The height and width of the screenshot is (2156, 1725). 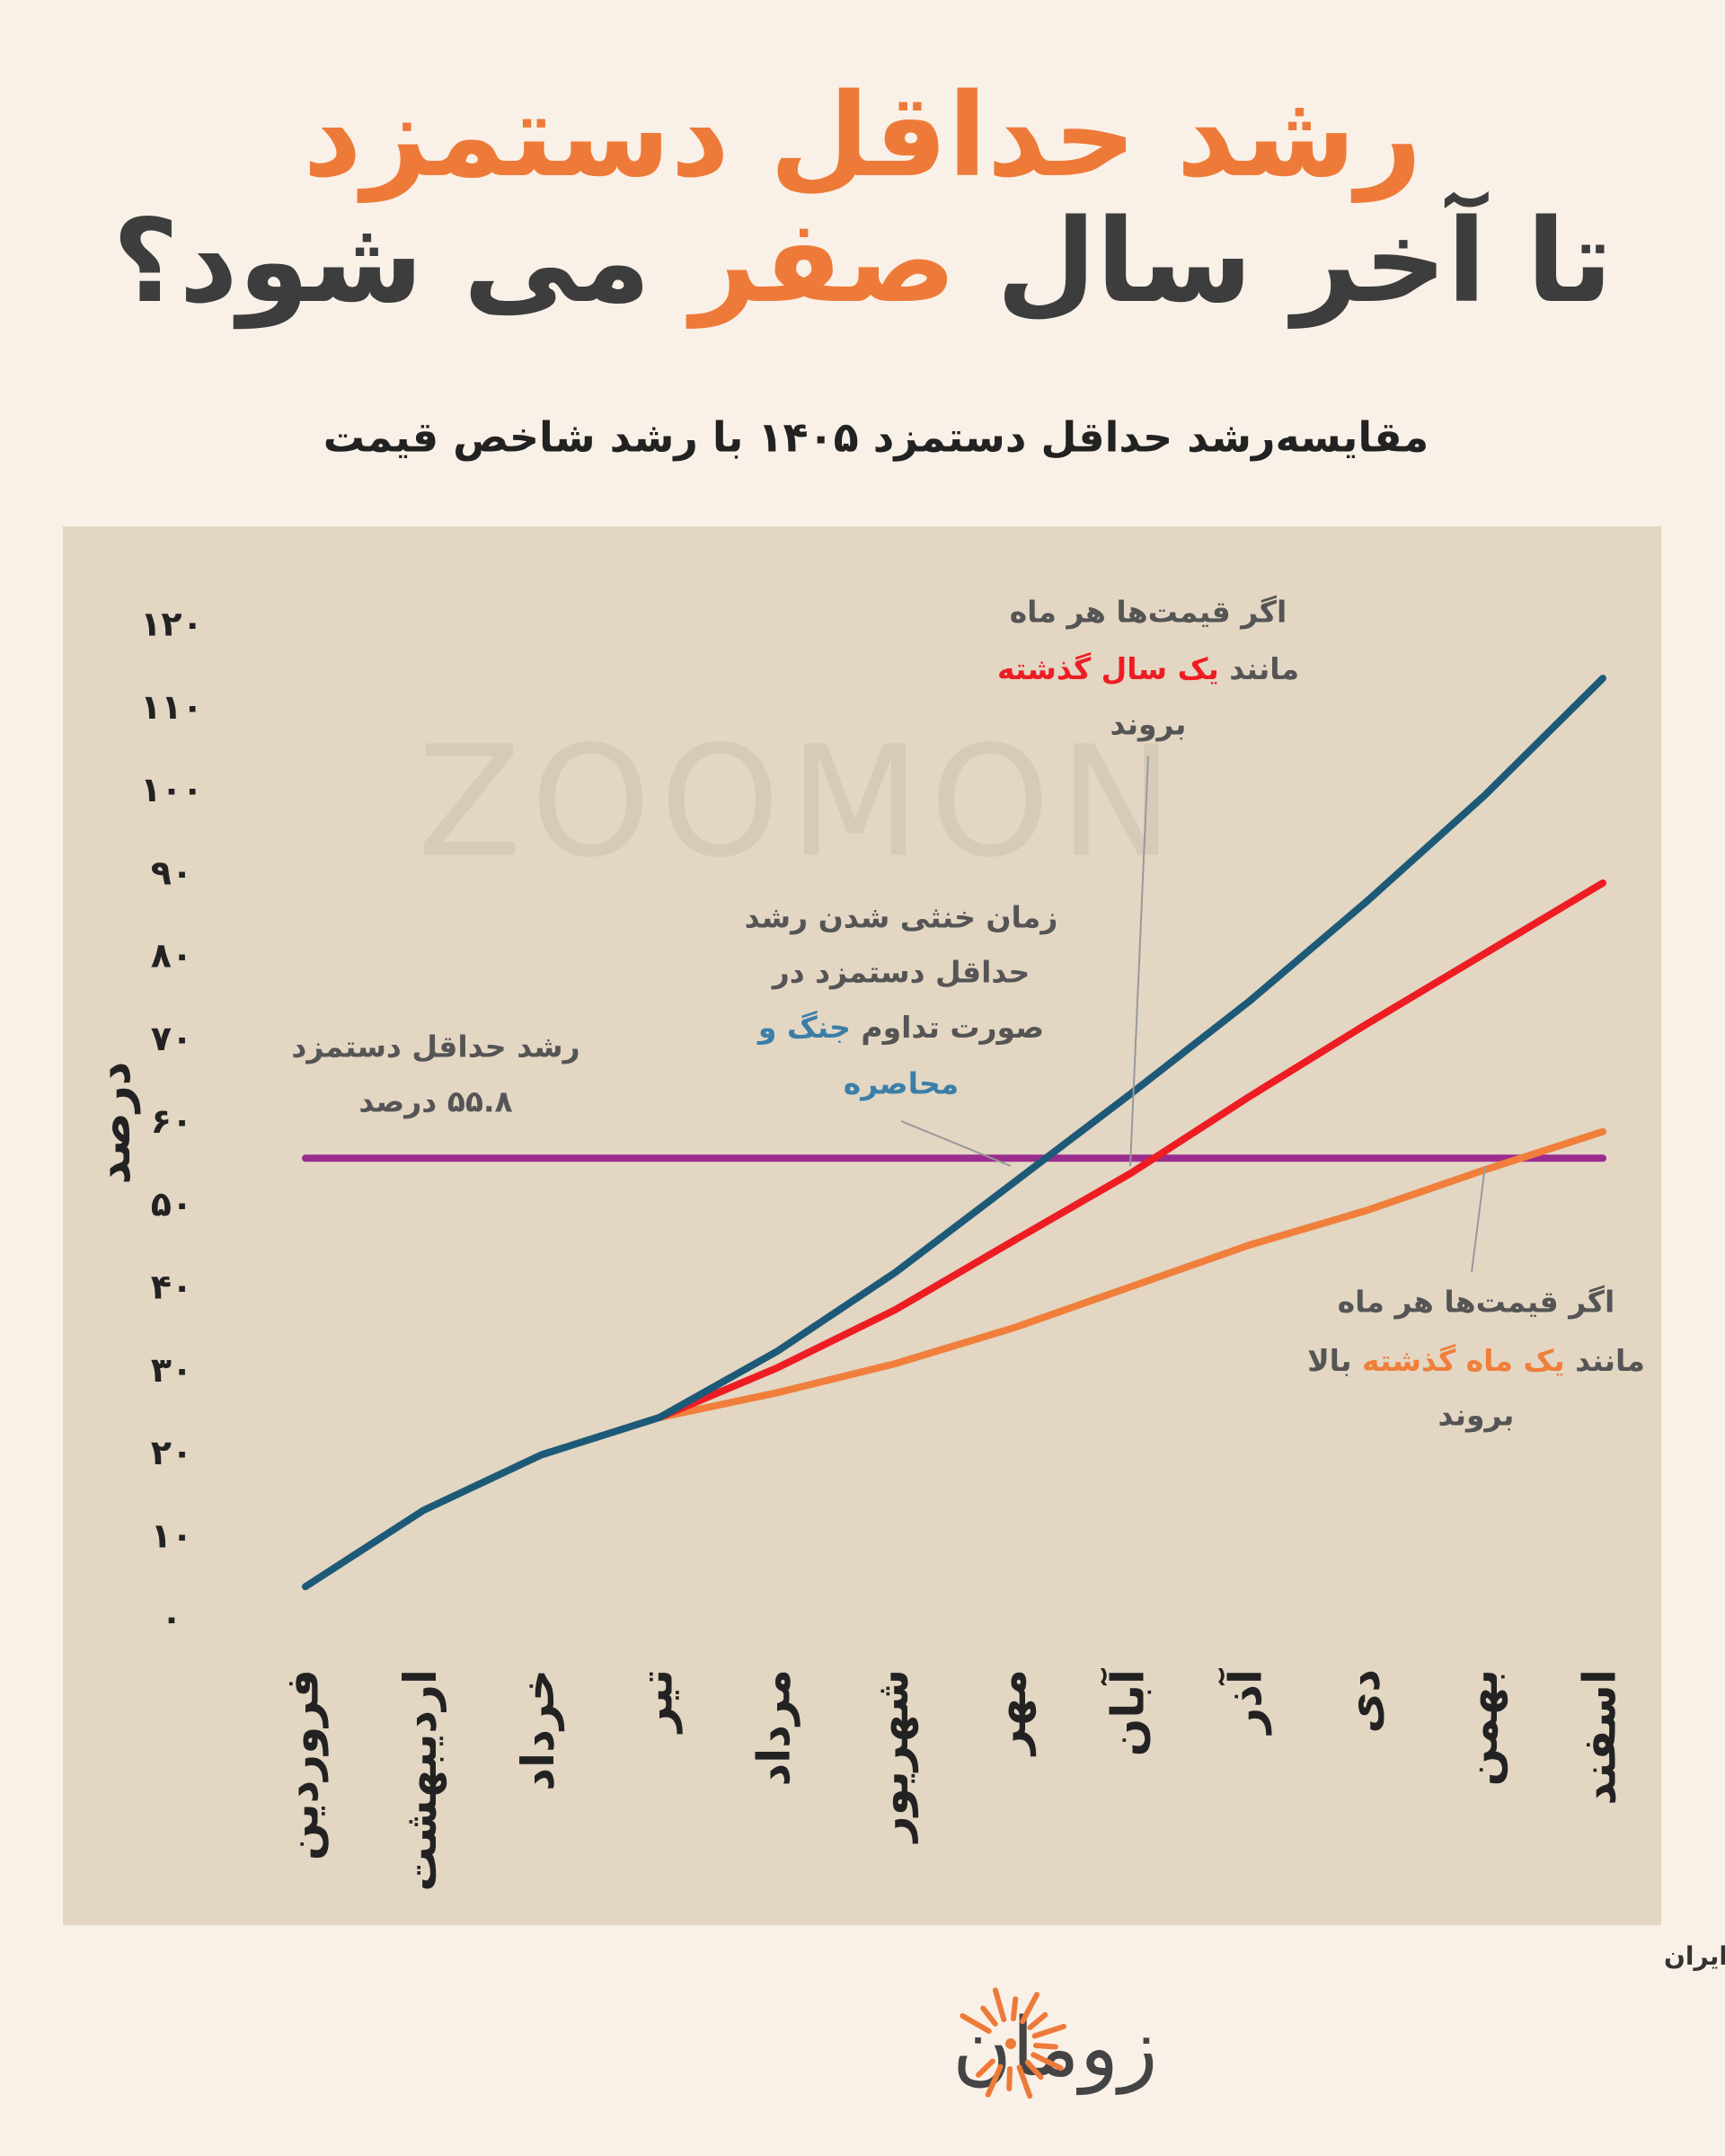 I want to click on annotation-text: حداقل دستمزد در, so click(x=901, y=973).